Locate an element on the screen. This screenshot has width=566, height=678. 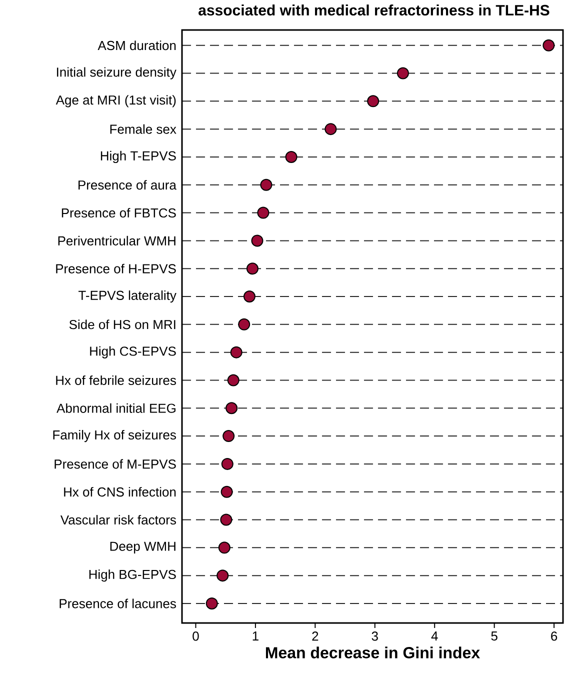
y-tick-label: Deep WMH is located at coordinates (143, 548).